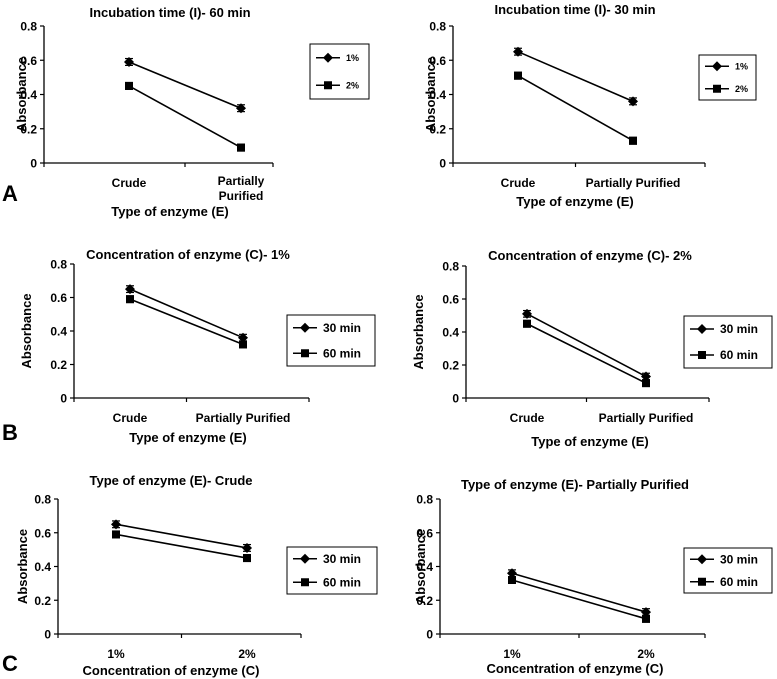 The width and height of the screenshot is (777, 679). I want to click on x-axis-label: Concentration of enzyme (C), so click(171, 670).